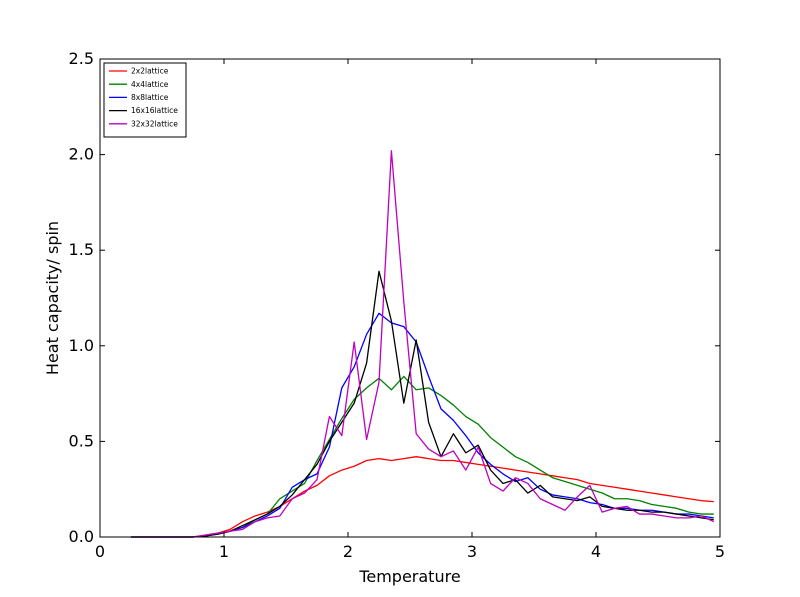  Describe the element at coordinates (154, 123) in the screenshot. I see `legend-label: 32x32lattice` at that location.